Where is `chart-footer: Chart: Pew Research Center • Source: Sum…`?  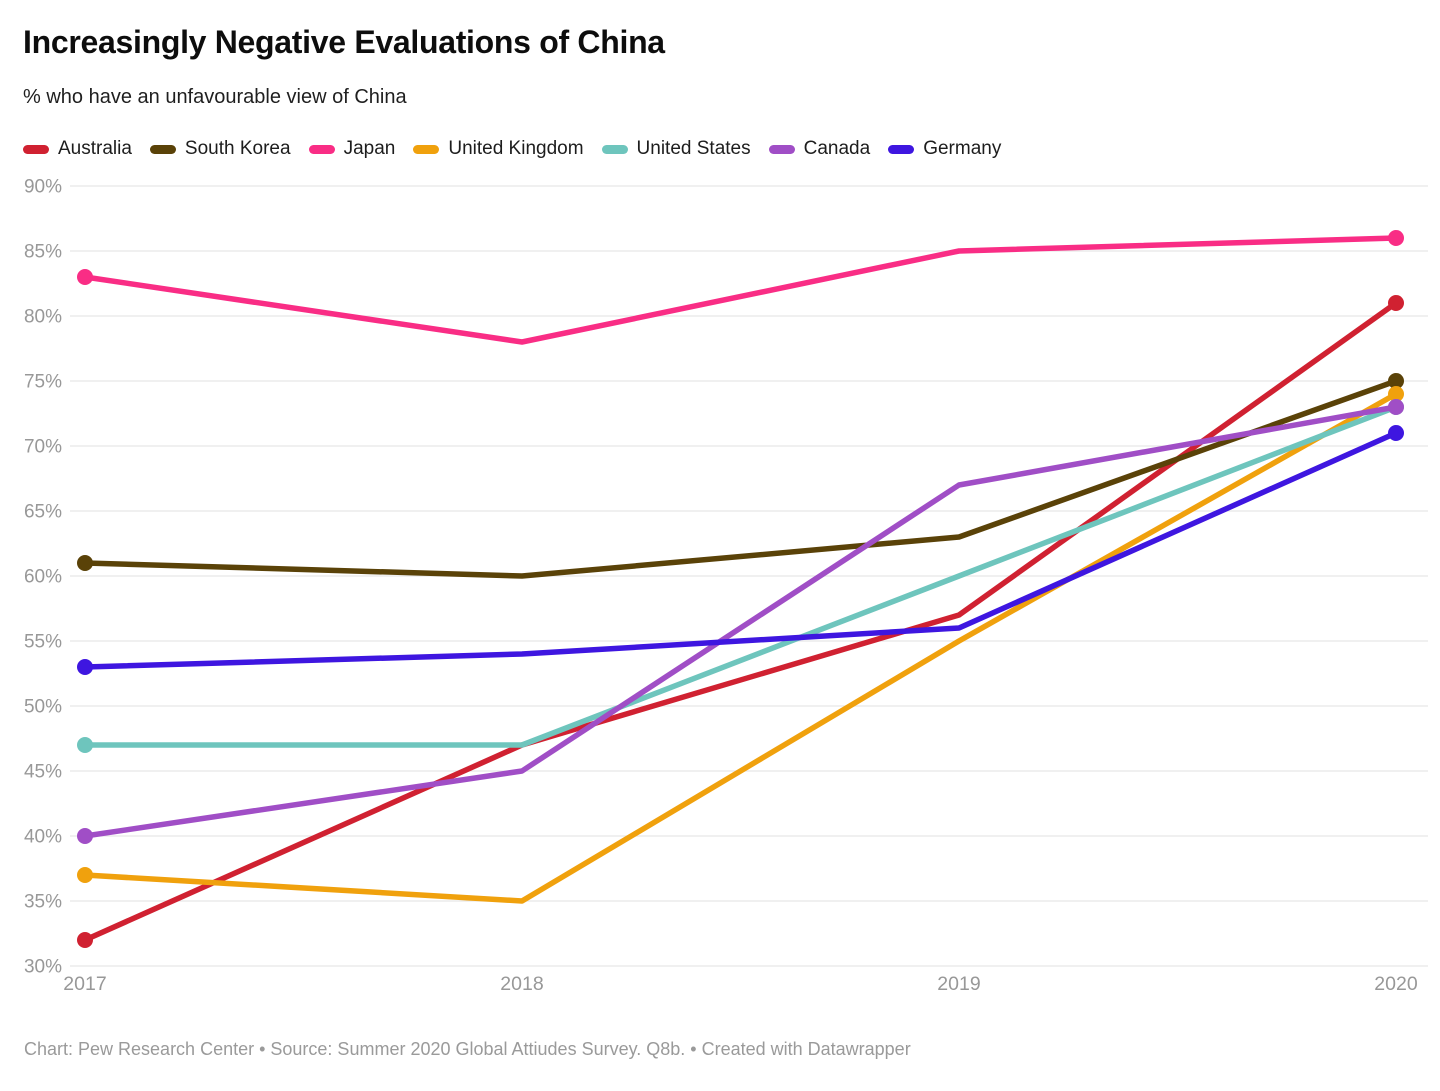 chart-footer: Chart: Pew Research Center • Source: Sum… is located at coordinates (467, 1049).